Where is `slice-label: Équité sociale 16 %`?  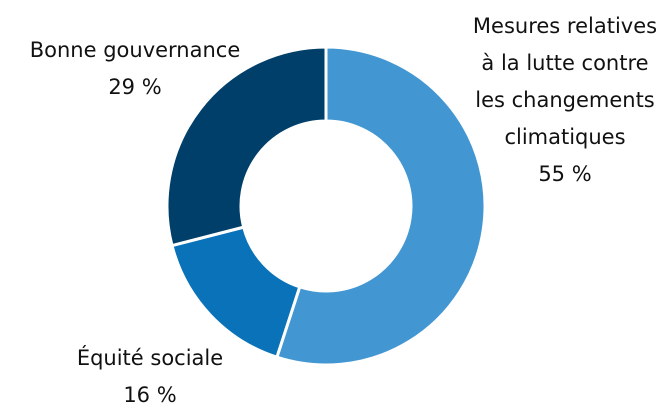
slice-label: Équité sociale 16 % is located at coordinates (150, 373).